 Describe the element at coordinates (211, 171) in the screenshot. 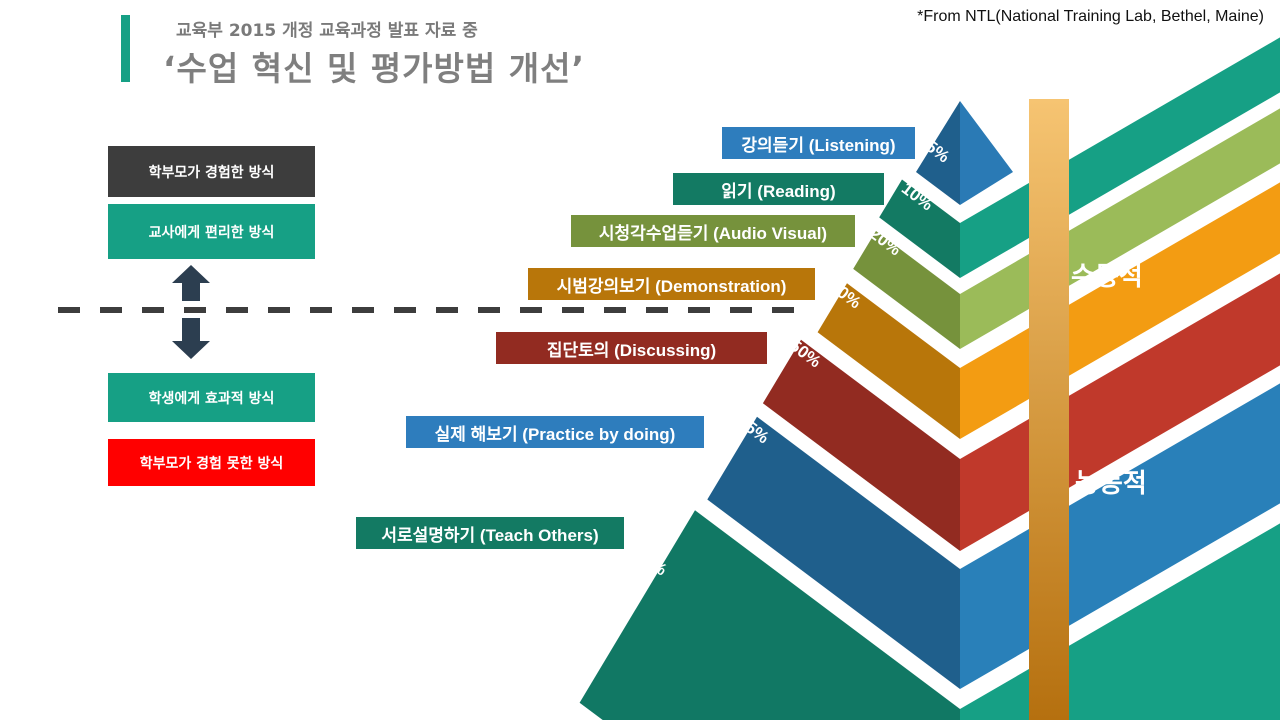

I see `box-parents-experienced: 학부모가 경험한 방식` at that location.